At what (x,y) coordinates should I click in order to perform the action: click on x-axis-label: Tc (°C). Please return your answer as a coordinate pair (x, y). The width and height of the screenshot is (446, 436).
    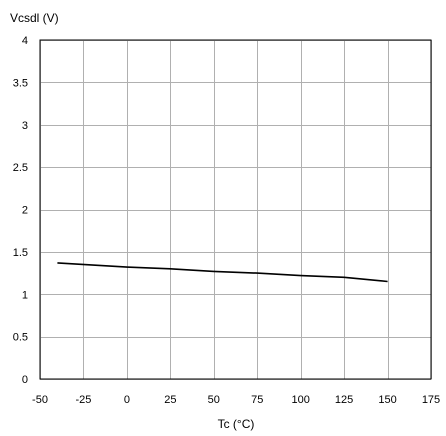
    Looking at the image, I should click on (236, 424).